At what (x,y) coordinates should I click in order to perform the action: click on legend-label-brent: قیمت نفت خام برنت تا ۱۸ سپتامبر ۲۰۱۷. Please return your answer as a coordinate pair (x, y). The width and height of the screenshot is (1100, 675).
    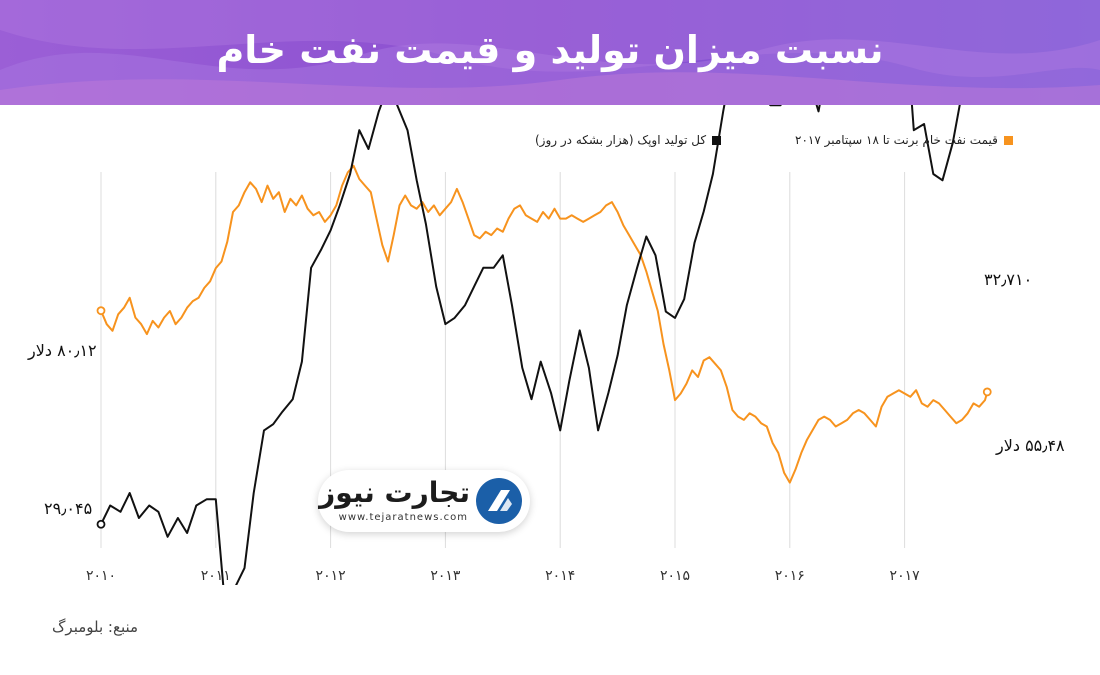
    Looking at the image, I should click on (896, 140).